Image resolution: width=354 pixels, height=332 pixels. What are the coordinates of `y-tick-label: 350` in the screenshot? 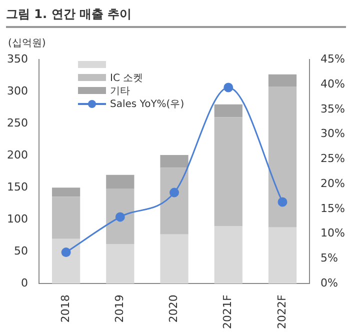 It's located at (17, 59).